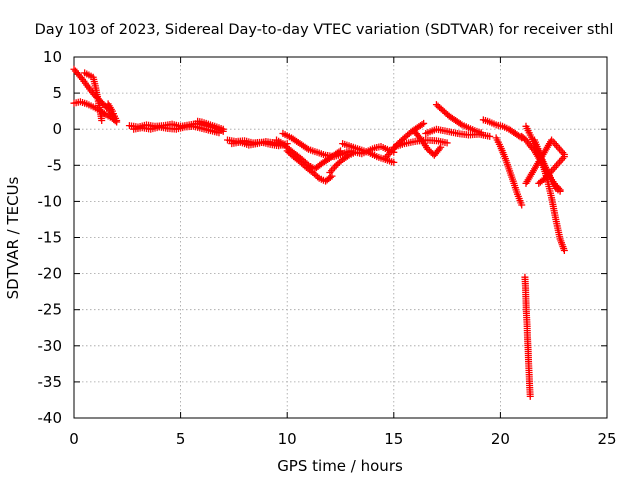 Image resolution: width=640 pixels, height=480 pixels. What do you see at coordinates (50, 310) in the screenshot?
I see `y-tick-label: -25` at bounding box center [50, 310].